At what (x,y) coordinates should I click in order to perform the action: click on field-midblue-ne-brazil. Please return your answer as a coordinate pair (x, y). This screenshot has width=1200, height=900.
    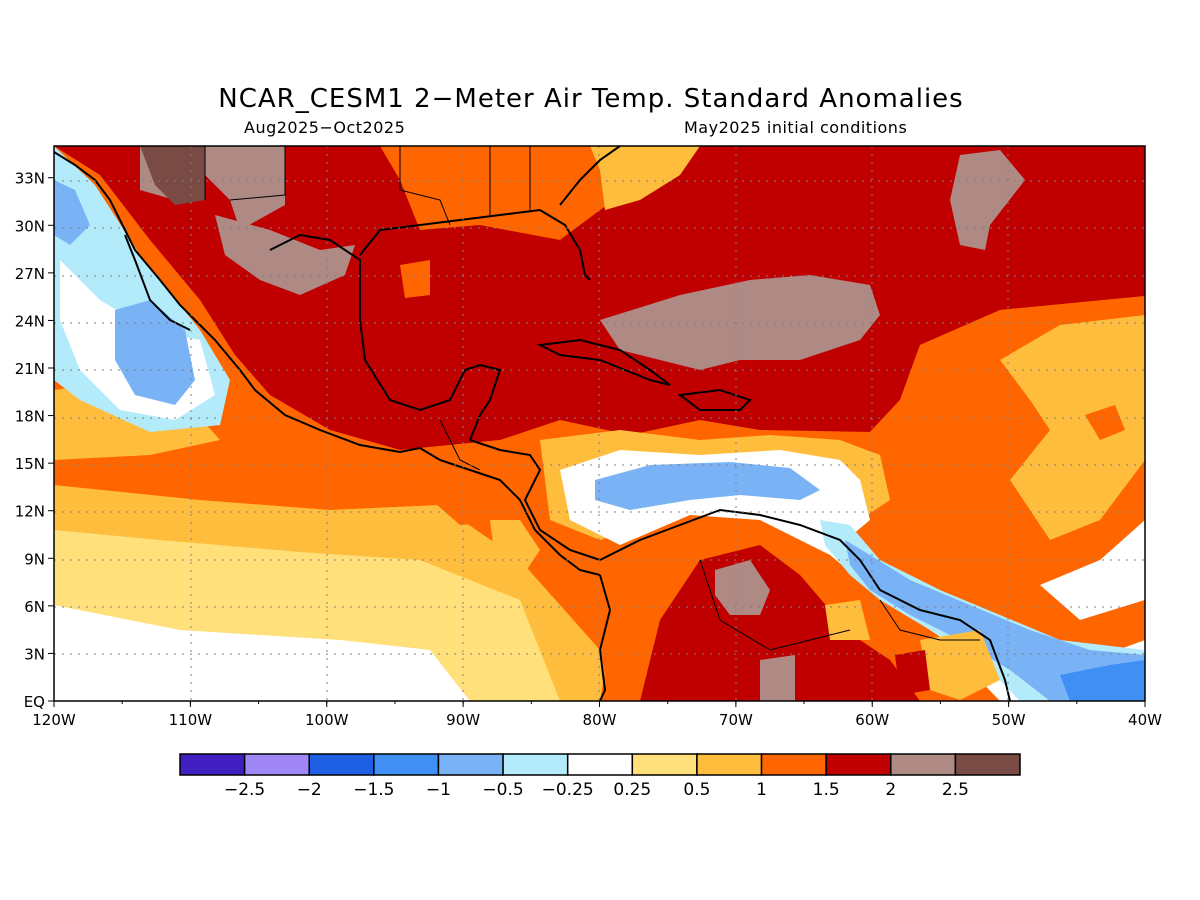
    Looking at the image, I should click on (1102, 680).